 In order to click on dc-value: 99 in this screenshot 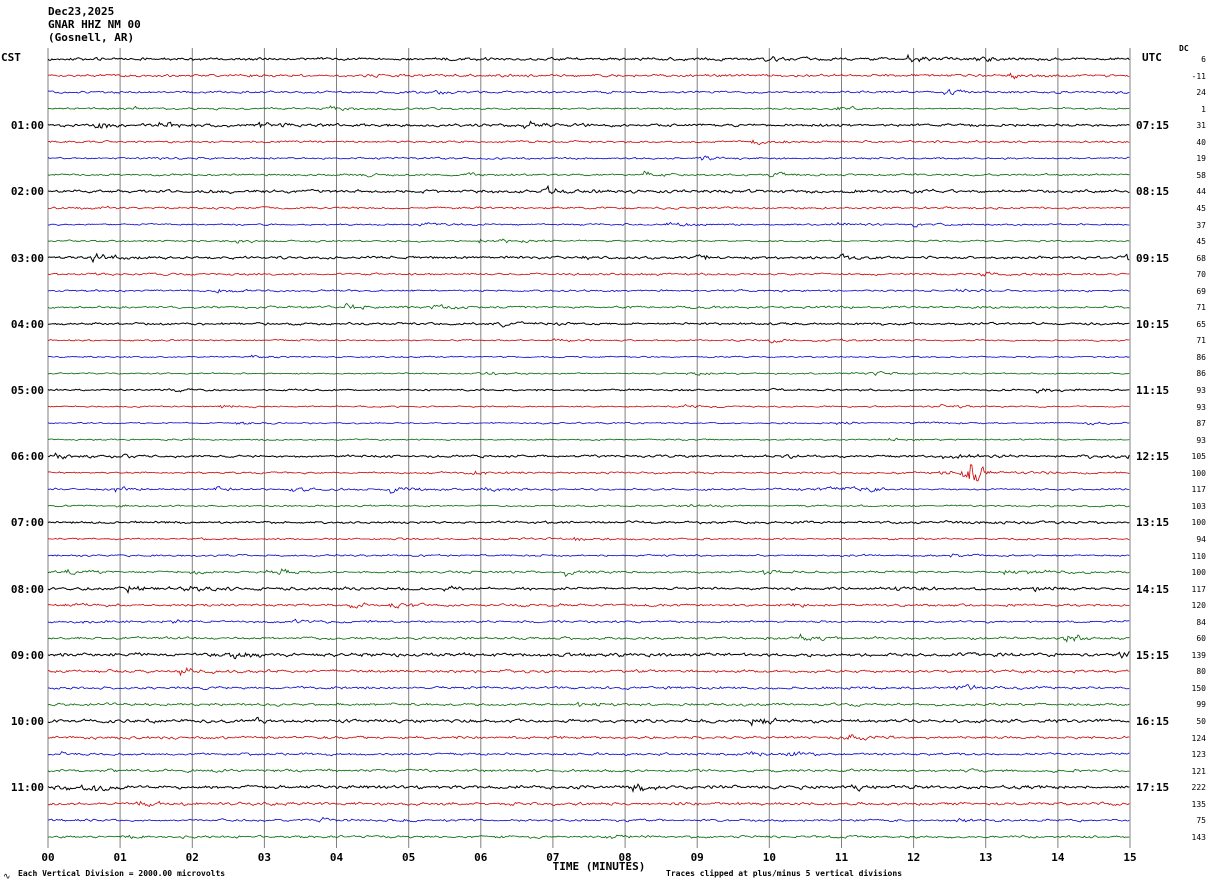, I will do `click(1201, 705)`.